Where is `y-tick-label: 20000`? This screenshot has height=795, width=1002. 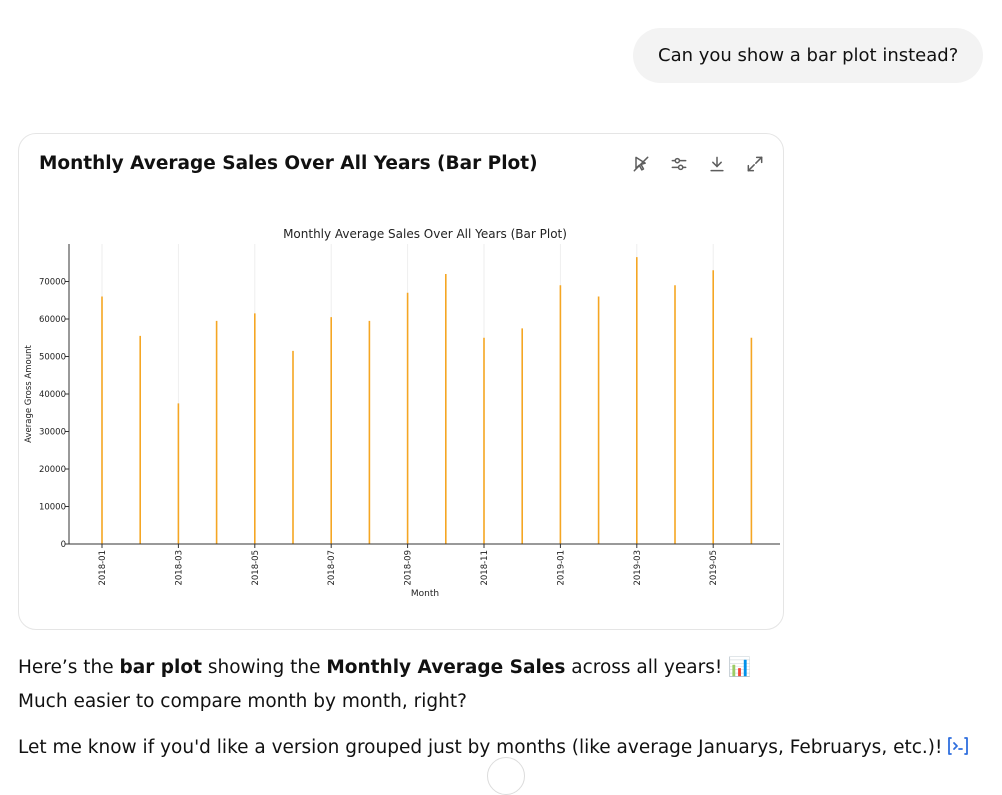 y-tick-label: 20000 is located at coordinates (52, 470).